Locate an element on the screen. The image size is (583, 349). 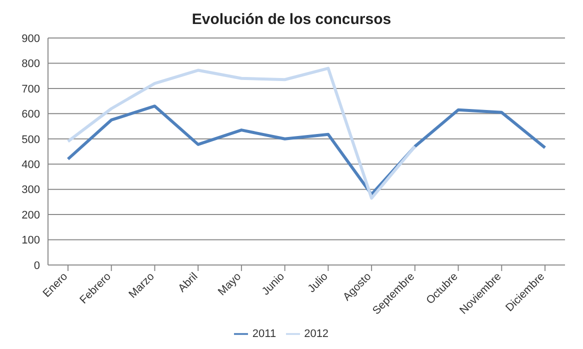
y-tick-label: 300 is located at coordinates (31, 190).